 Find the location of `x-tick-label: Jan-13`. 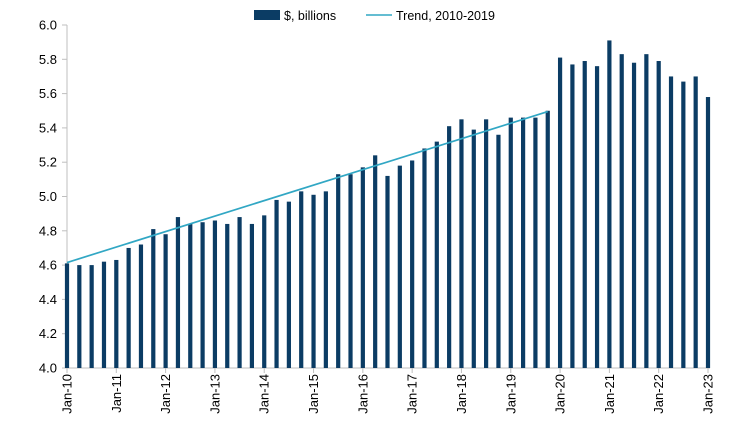

x-tick-label: Jan-13 is located at coordinates (214, 394).